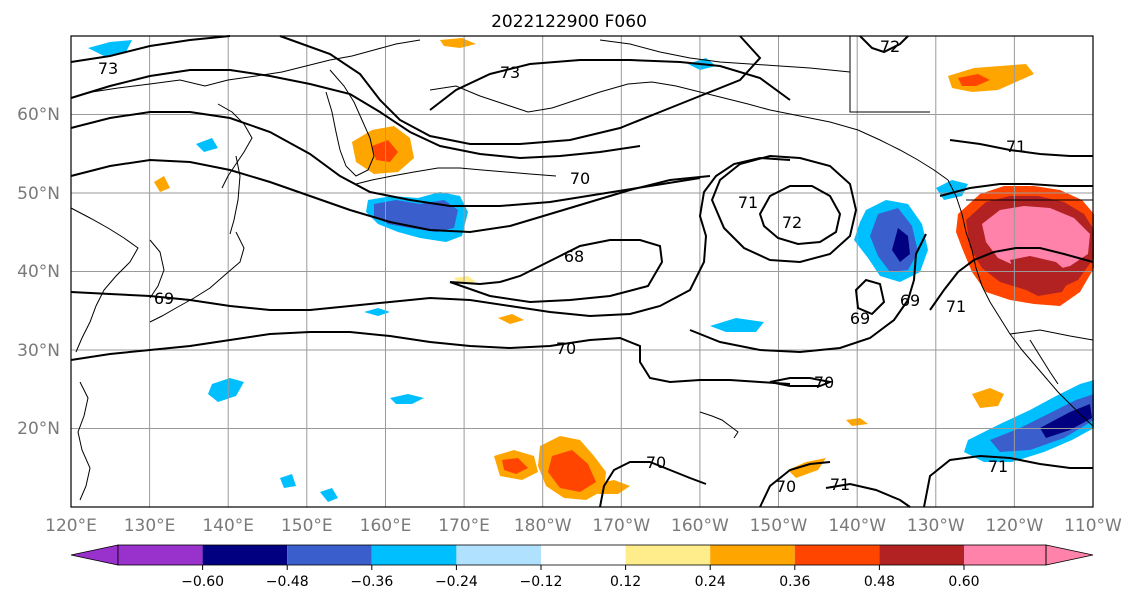  What do you see at coordinates (1069, 555) in the screenshot?
I see `colorbar-extend-max` at bounding box center [1069, 555].